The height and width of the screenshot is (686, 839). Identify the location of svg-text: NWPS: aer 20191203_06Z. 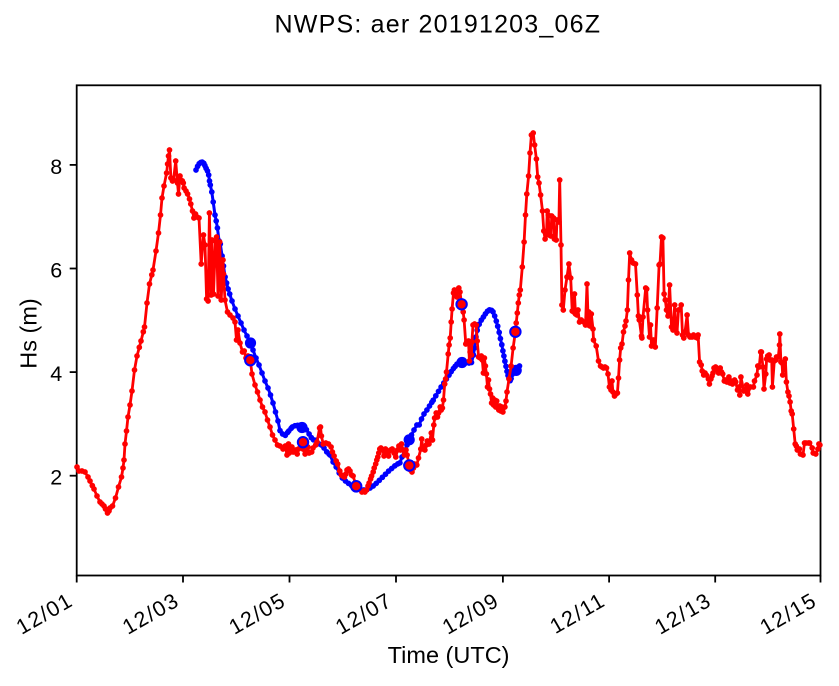
(438, 25).